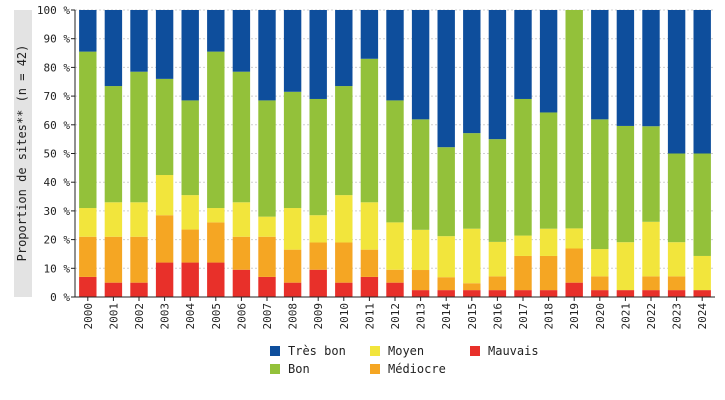  What do you see at coordinates (625, 68) in the screenshot?
I see `bar-2021-tres-bon` at bounding box center [625, 68].